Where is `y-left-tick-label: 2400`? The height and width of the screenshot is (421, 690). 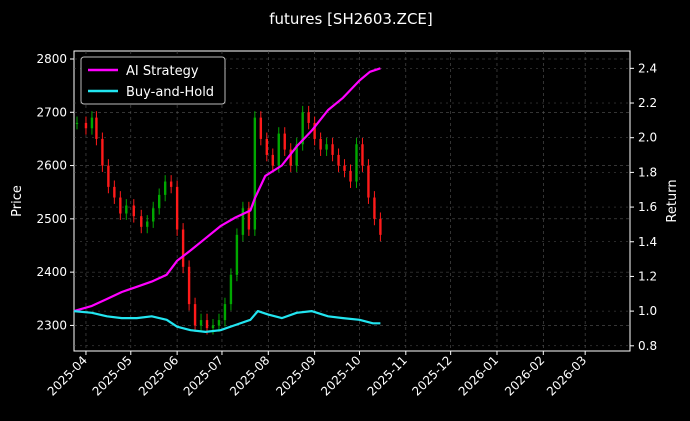 y-left-tick-label: 2400 is located at coordinates (51, 272).